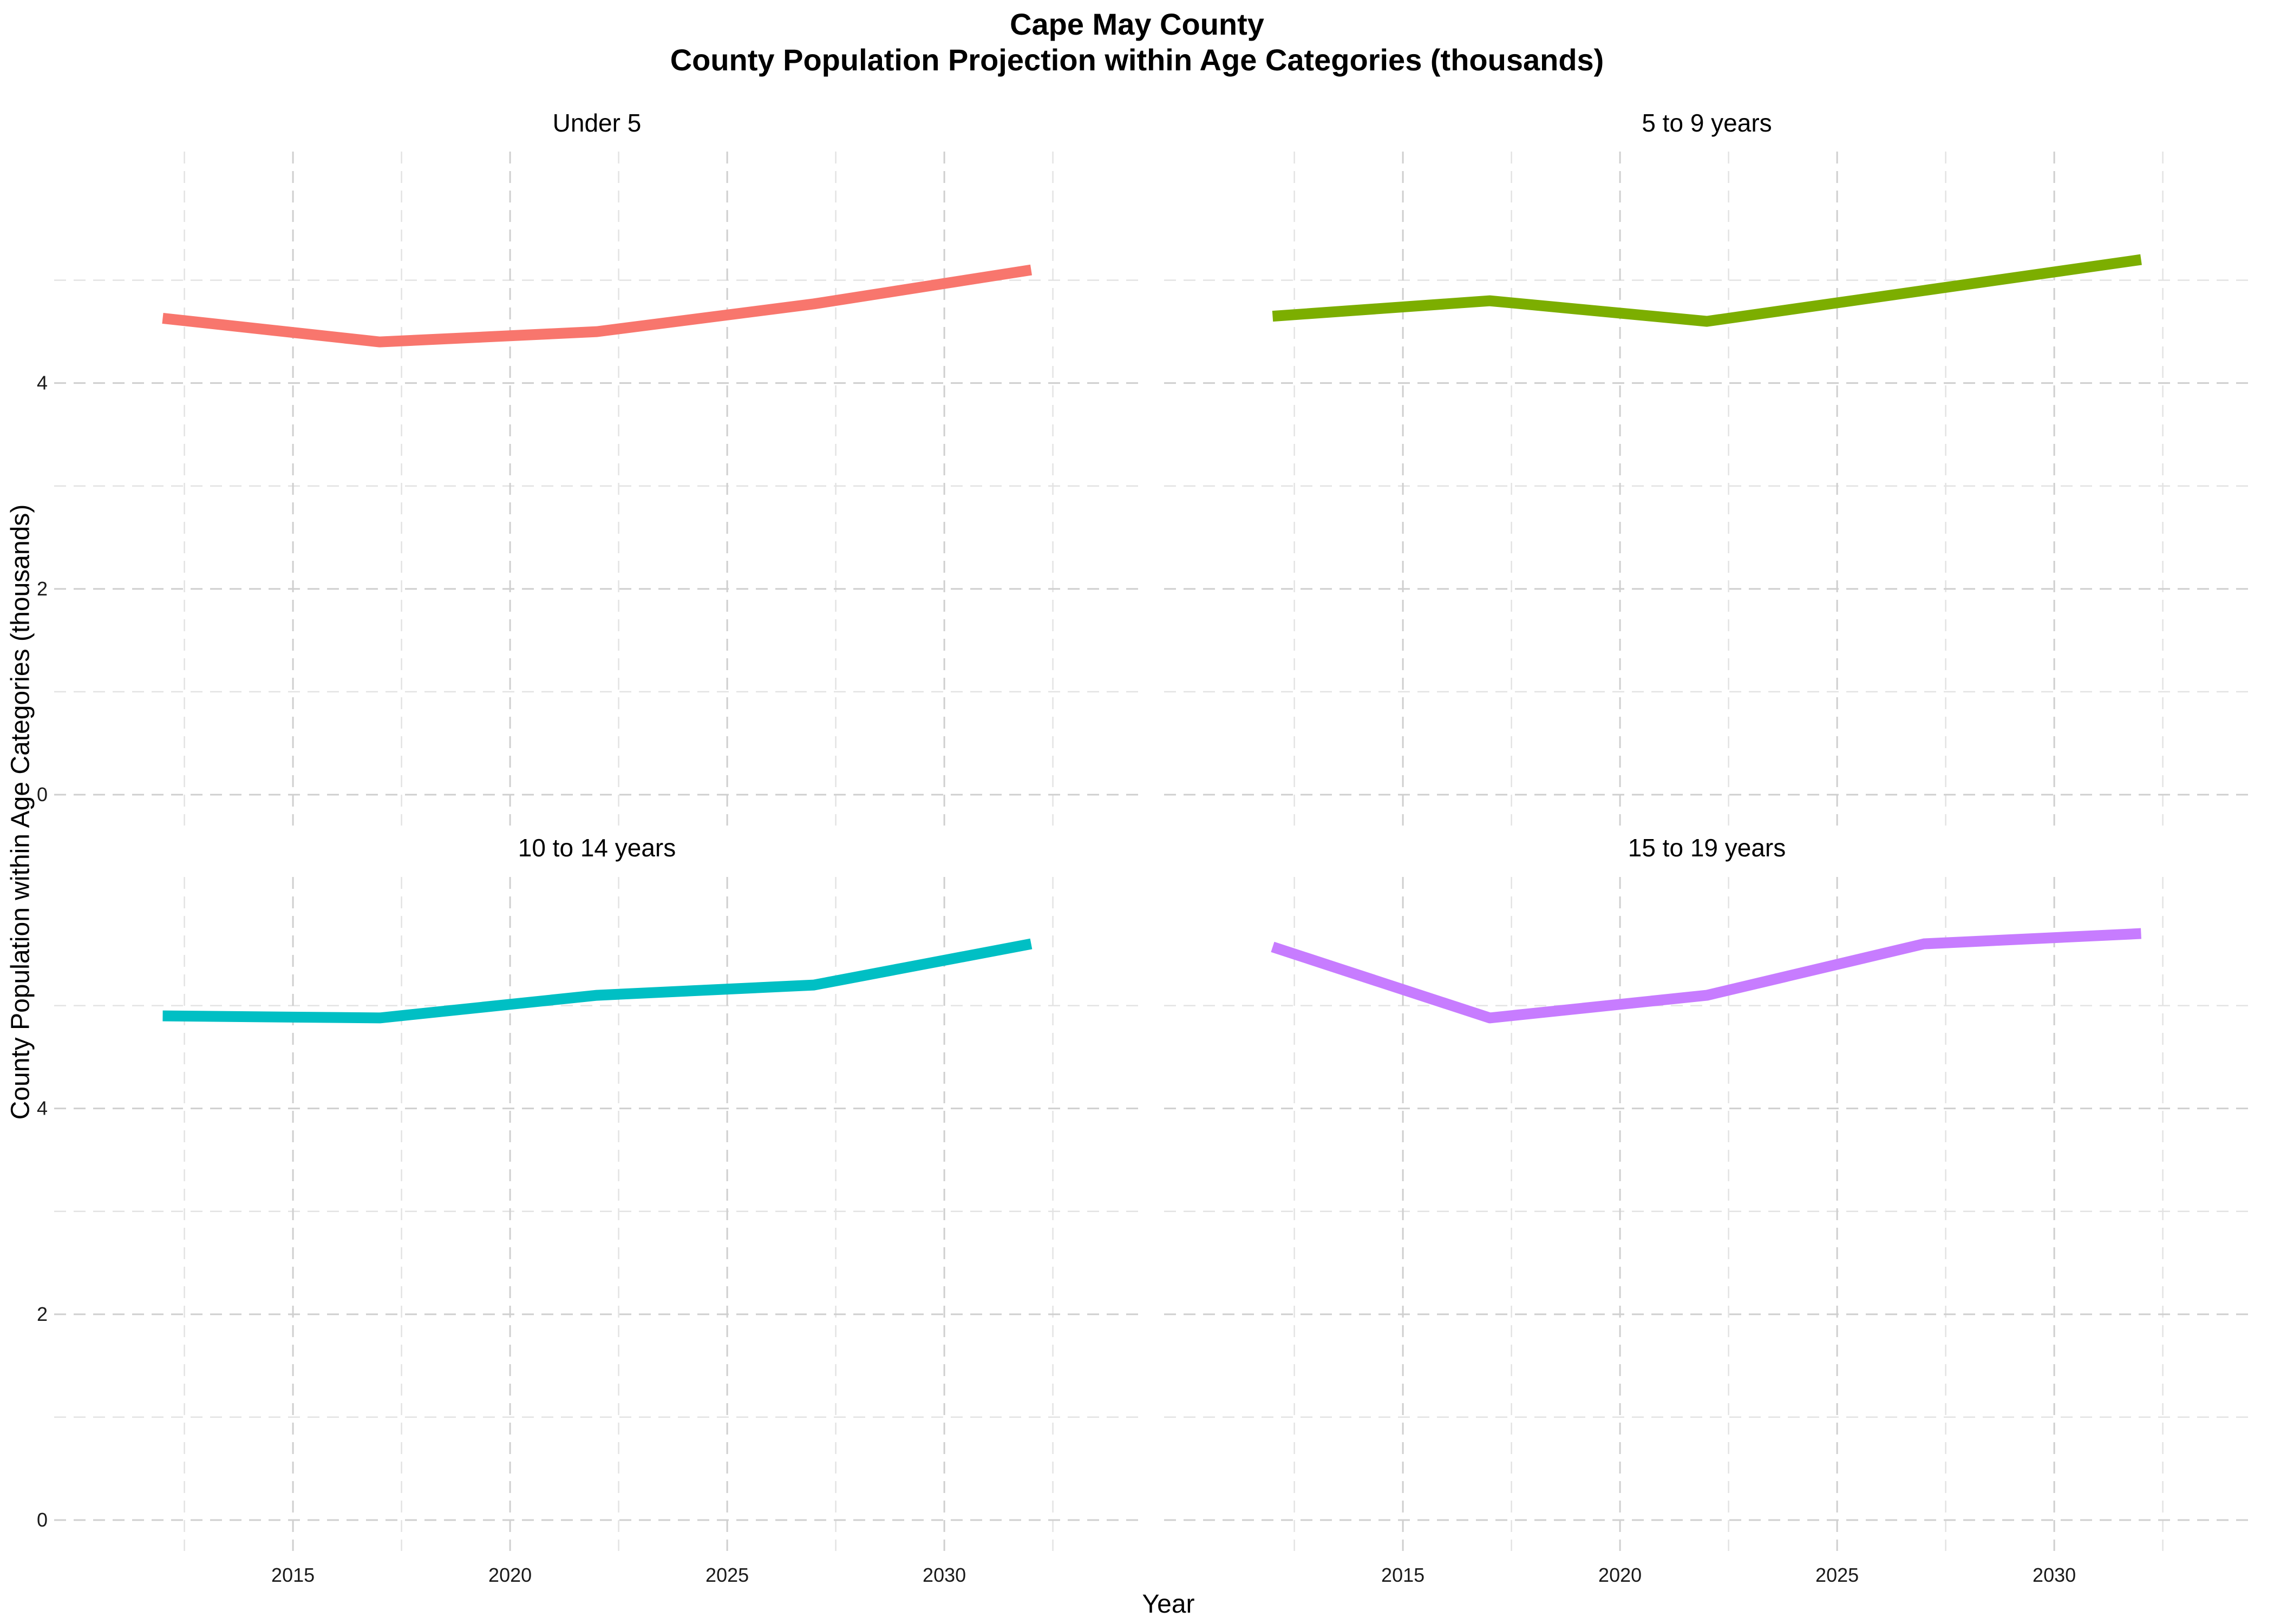 This screenshot has height=1624, width=2274. Describe the element at coordinates (1707, 123) in the screenshot. I see `facet-title: 5 to 9 years` at that location.